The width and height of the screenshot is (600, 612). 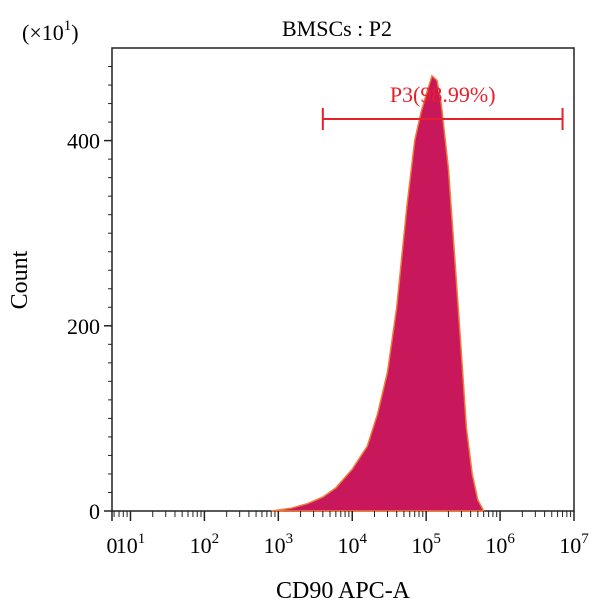 What do you see at coordinates (574, 544) in the screenshot?
I see `x-tick-label: 10⁷` at bounding box center [574, 544].